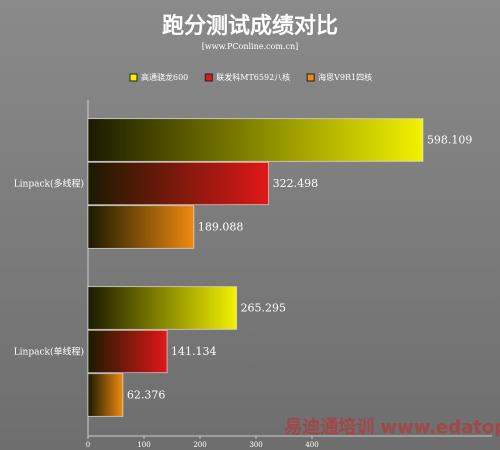 The height and width of the screenshot is (450, 500). What do you see at coordinates (164, 77) in the screenshot?
I see `legend-label: 高通骁龙600` at bounding box center [164, 77].